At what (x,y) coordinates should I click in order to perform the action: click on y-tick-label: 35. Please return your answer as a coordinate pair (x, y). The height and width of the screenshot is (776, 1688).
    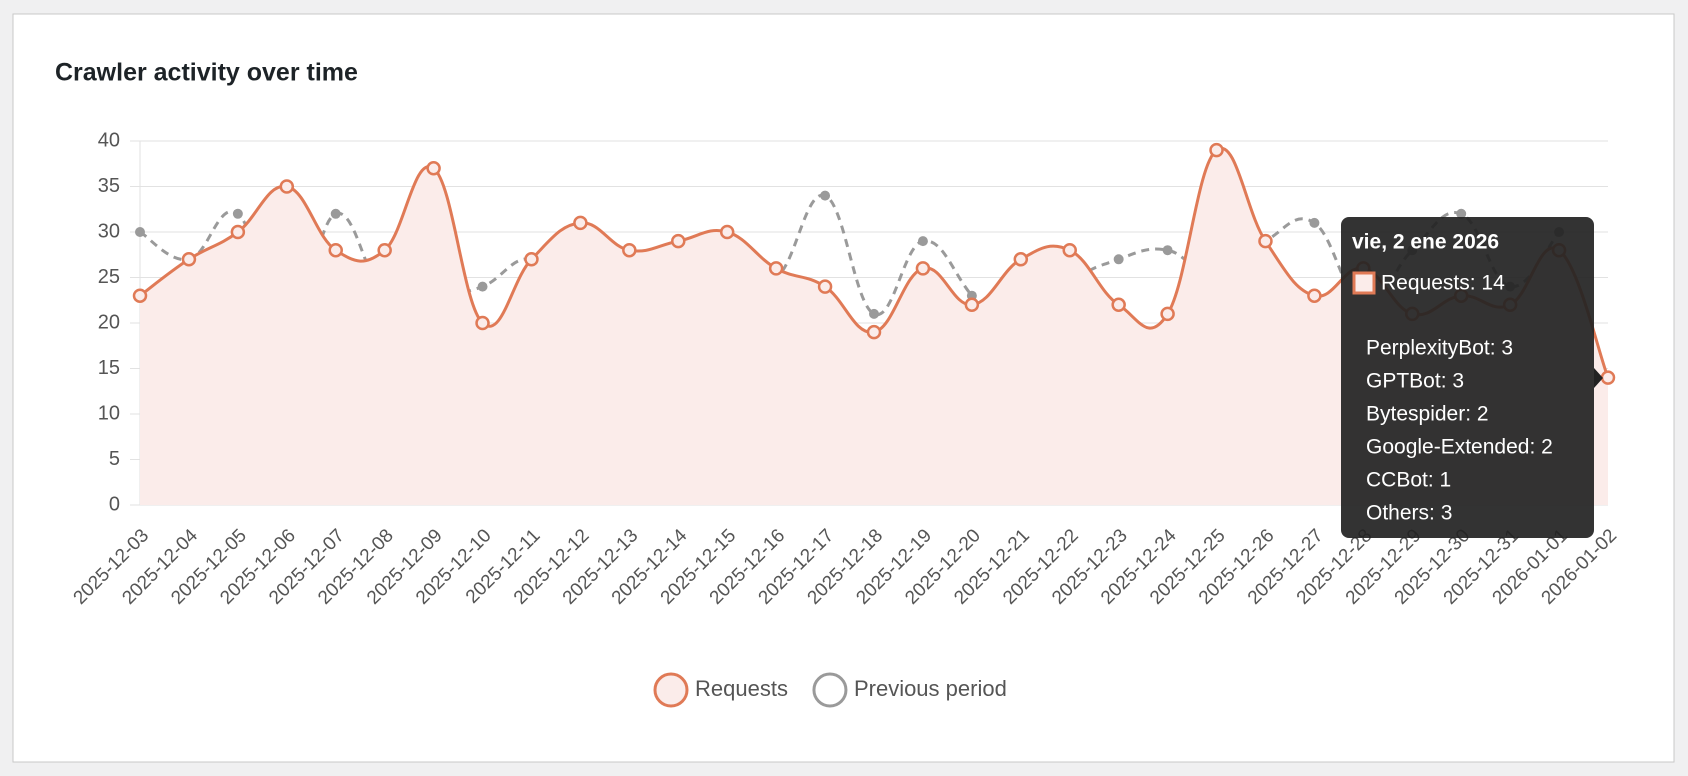
    Looking at the image, I should click on (109, 186).